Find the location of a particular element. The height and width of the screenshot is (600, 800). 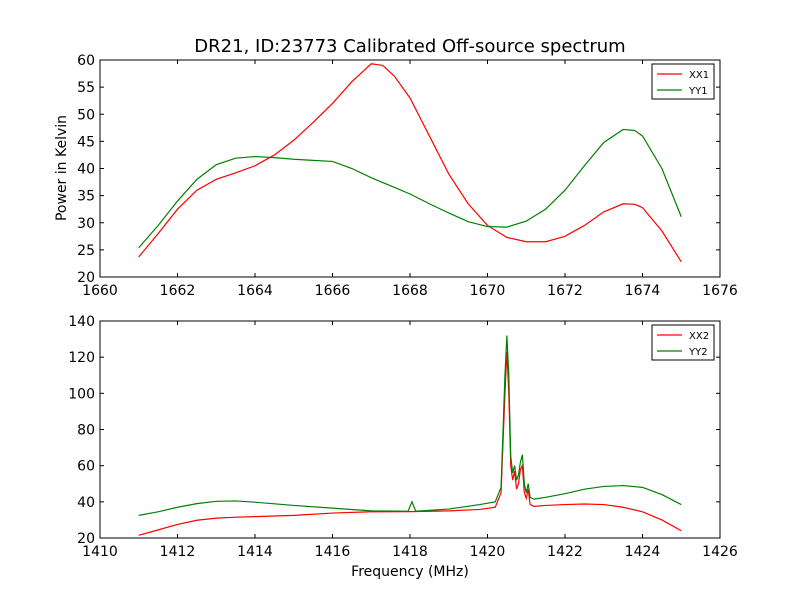

top-x-tick-label: 1664 is located at coordinates (255, 291).